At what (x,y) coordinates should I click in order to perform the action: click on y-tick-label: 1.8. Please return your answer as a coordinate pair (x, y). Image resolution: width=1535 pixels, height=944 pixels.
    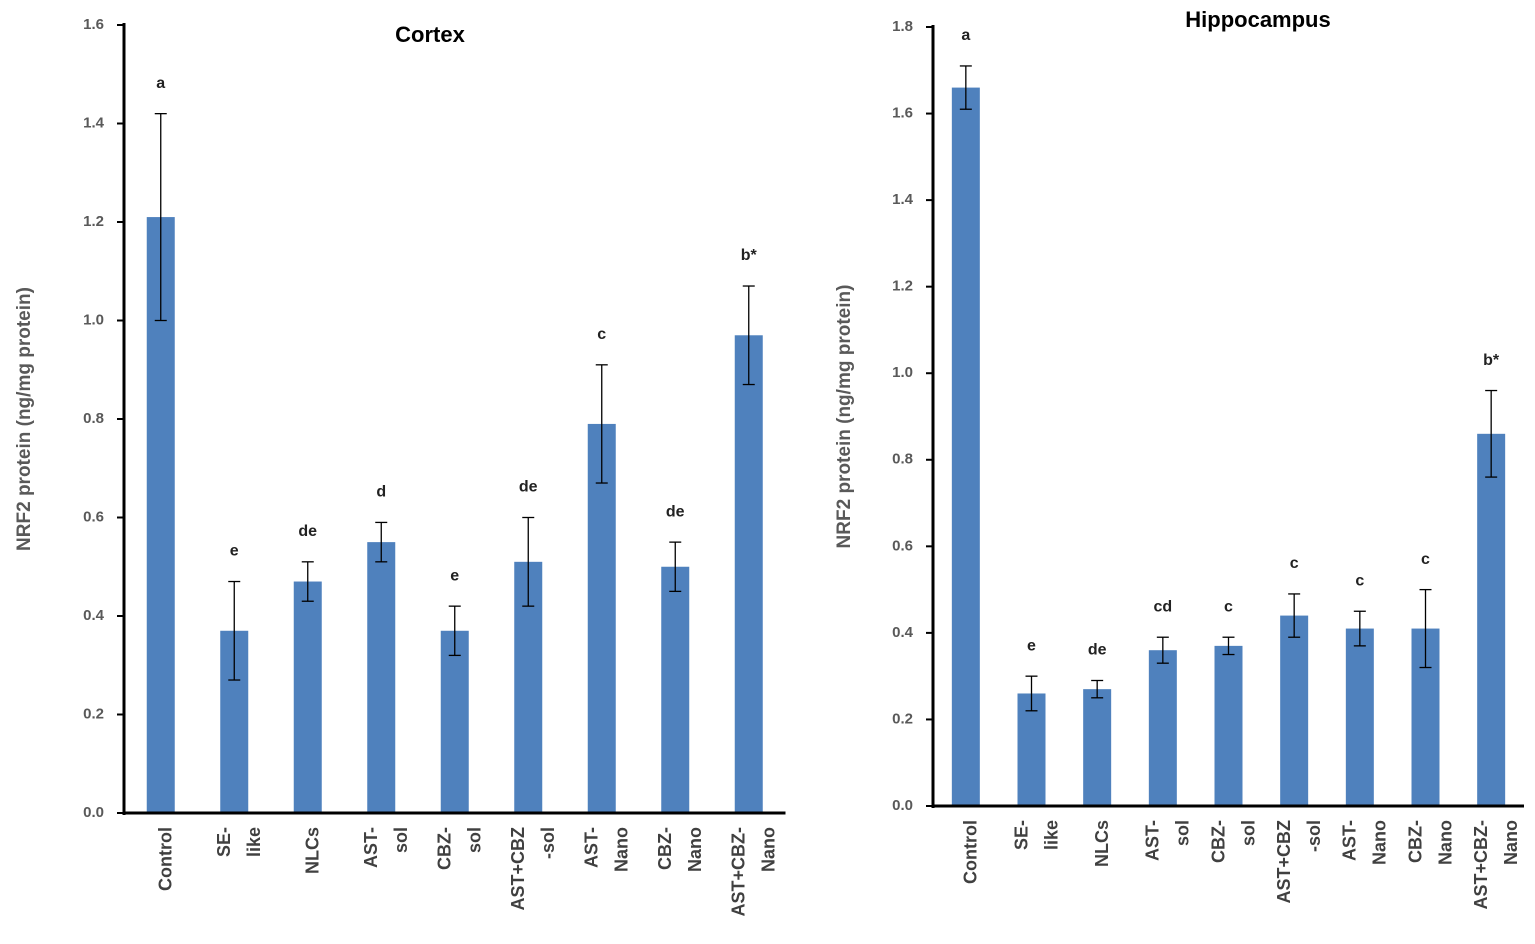
    Looking at the image, I should click on (902, 26).